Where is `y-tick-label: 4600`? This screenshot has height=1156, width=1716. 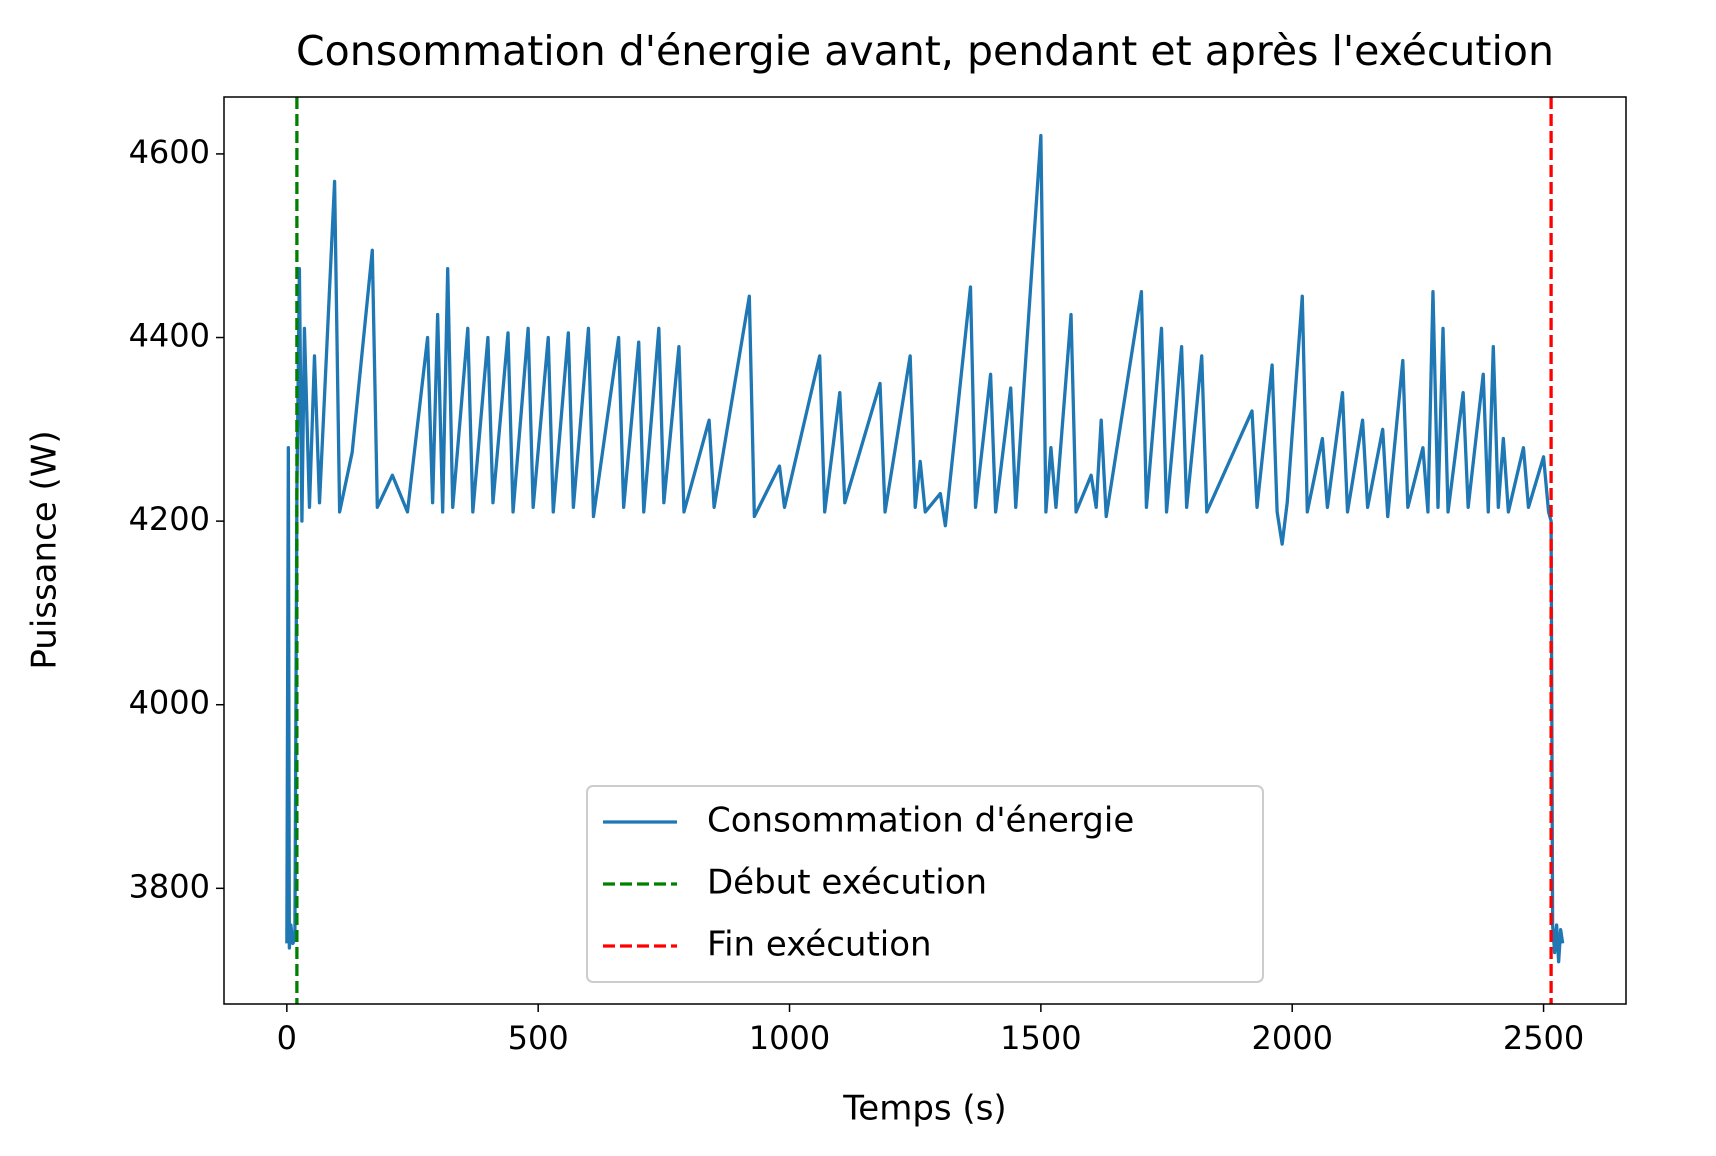 y-tick-label: 4600 is located at coordinates (169, 152).